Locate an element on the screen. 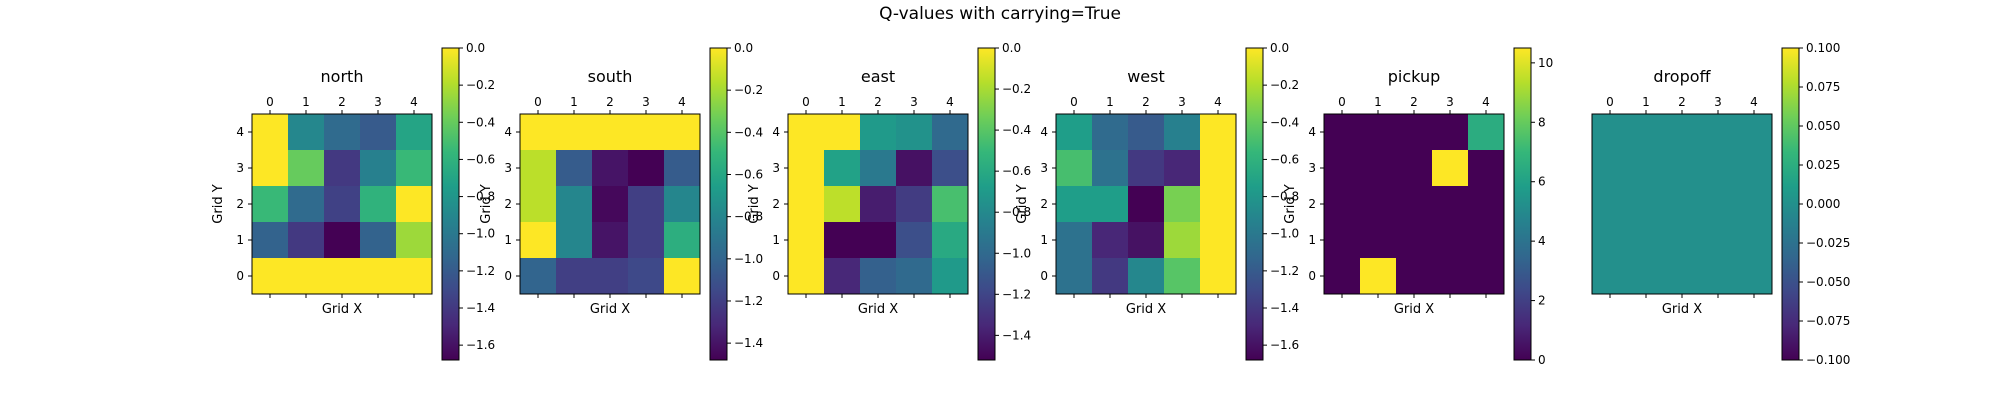 This screenshot has height=400, width=2000. colorbar-tick-label: 0.075 is located at coordinates (1823, 87).